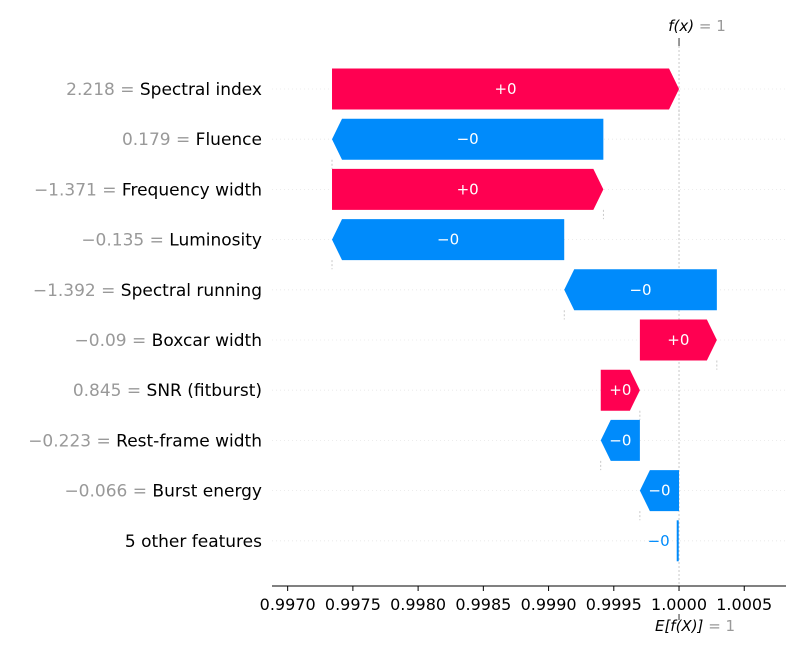 The height and width of the screenshot is (650, 800). What do you see at coordinates (191, 291) in the screenshot?
I see `feature-name: Spectral running` at bounding box center [191, 291].